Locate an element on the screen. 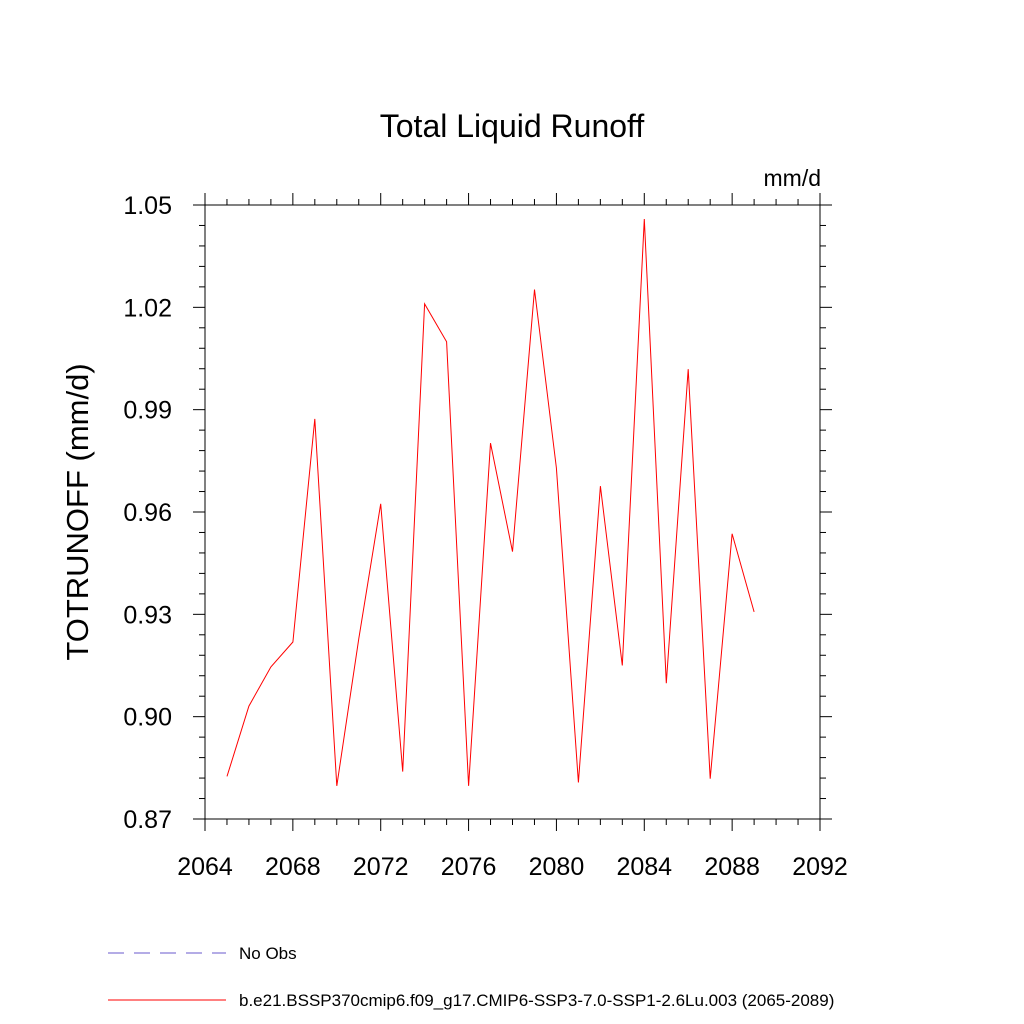 Image resolution: width=1024 pixels, height=1024 pixels. y-tick-label: 0.87 is located at coordinates (147, 820).